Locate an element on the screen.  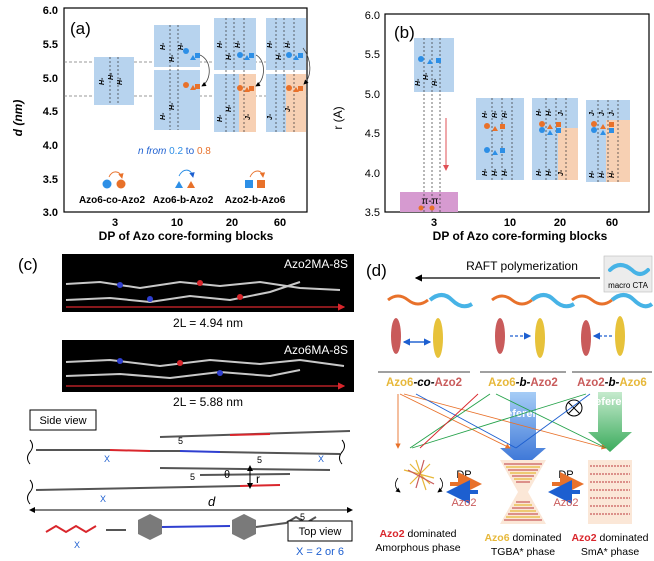
b-box-dp20-orange is located at coordinates (568, 154).